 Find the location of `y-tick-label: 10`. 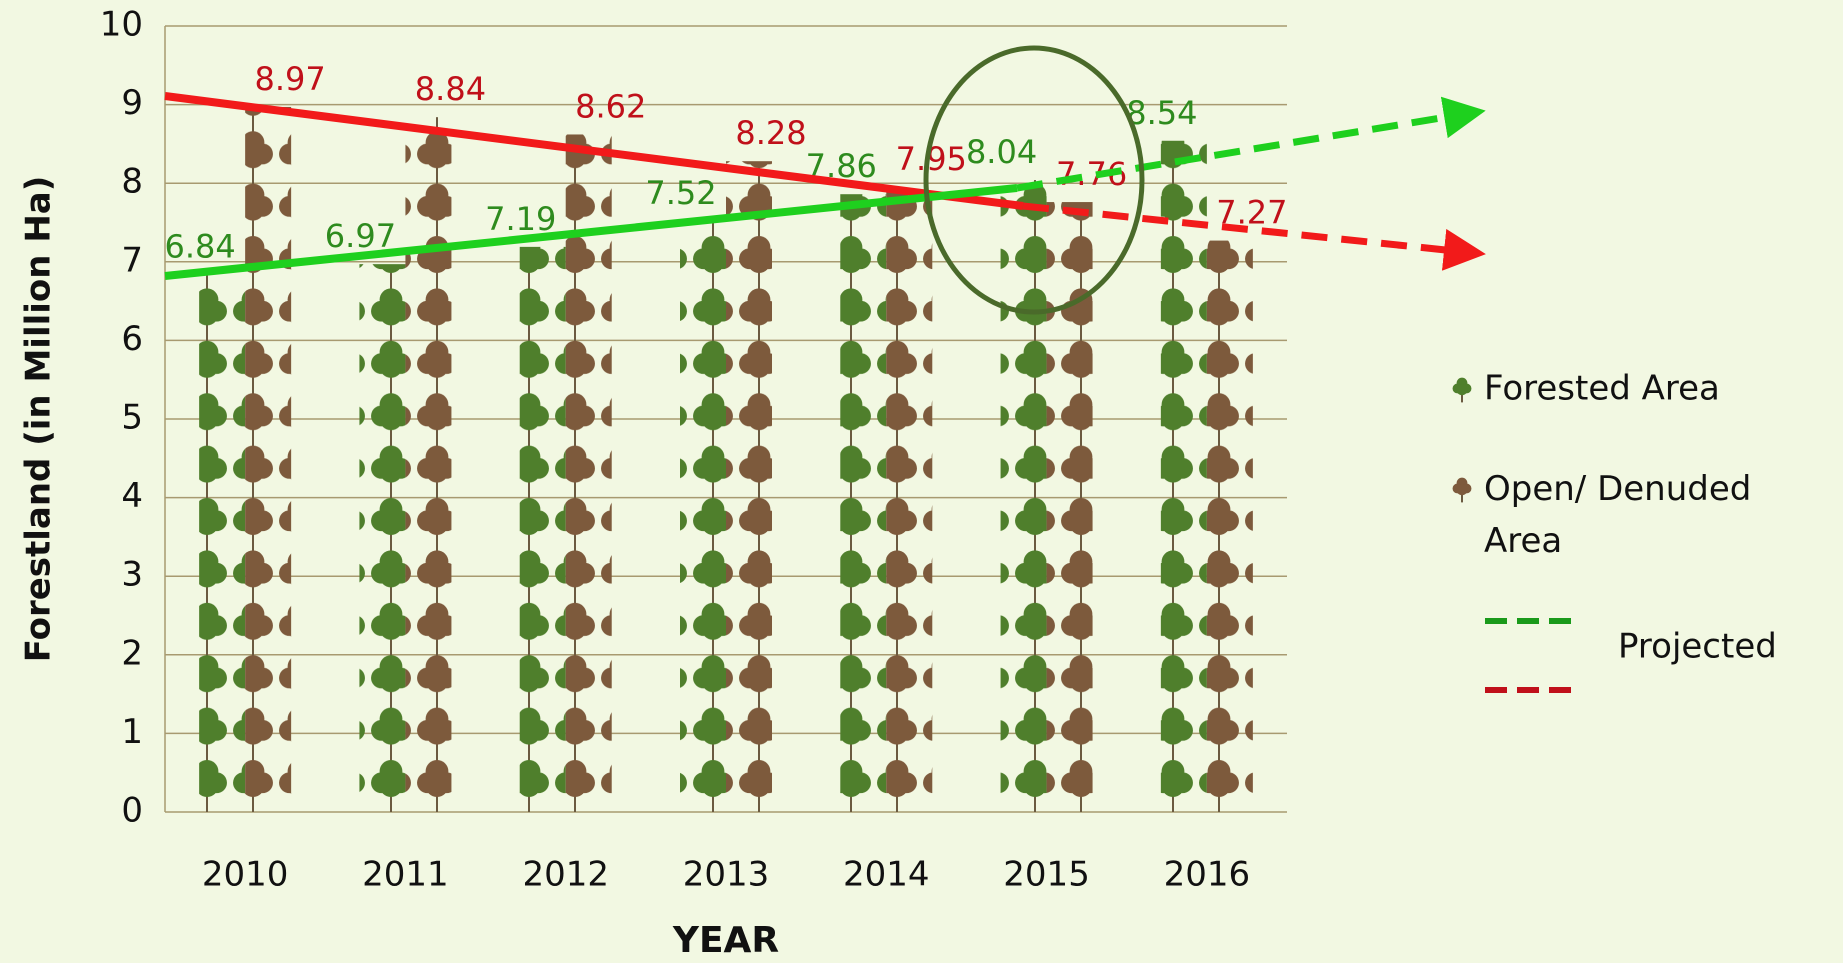

y-tick-label: 10 is located at coordinates (121, 25).